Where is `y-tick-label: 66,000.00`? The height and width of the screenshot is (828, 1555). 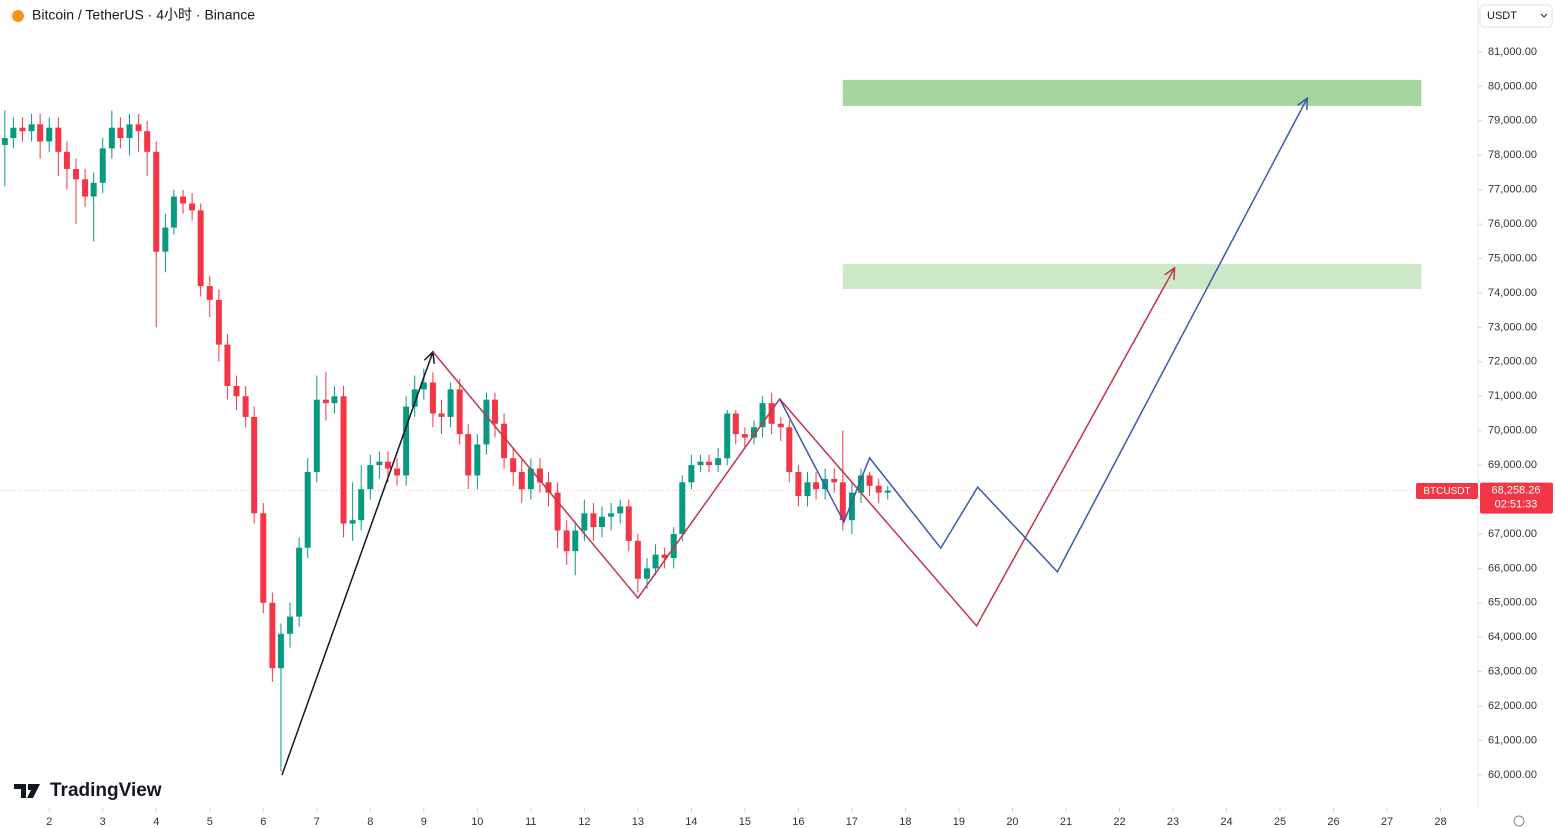
y-tick-label: 66,000.00 is located at coordinates (1512, 568).